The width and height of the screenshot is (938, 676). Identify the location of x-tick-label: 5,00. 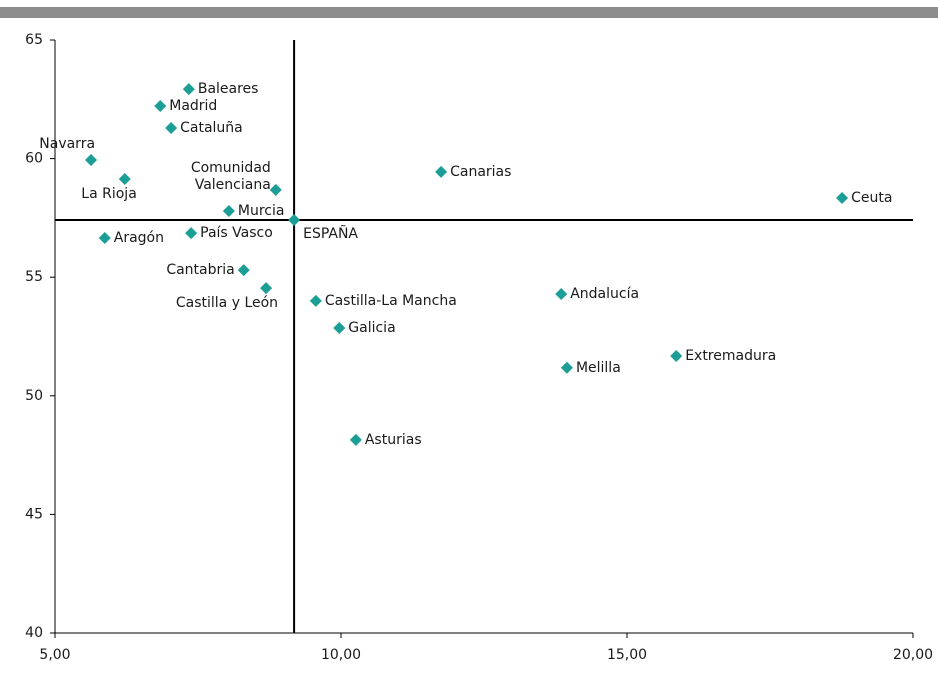
(54, 655).